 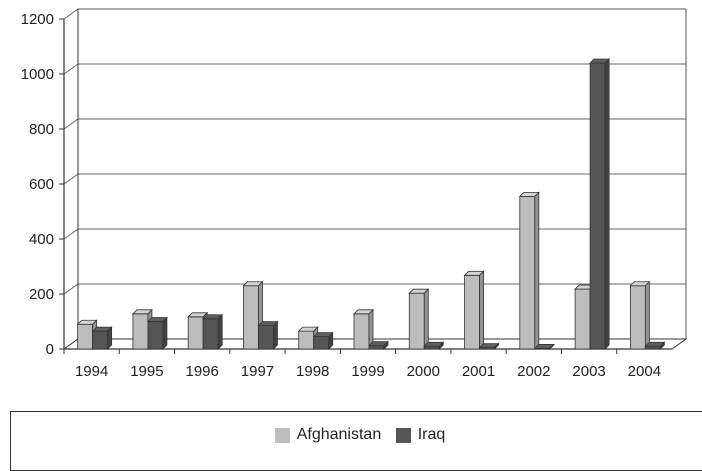 I want to click on bar-iraq-1994, so click(x=102, y=338).